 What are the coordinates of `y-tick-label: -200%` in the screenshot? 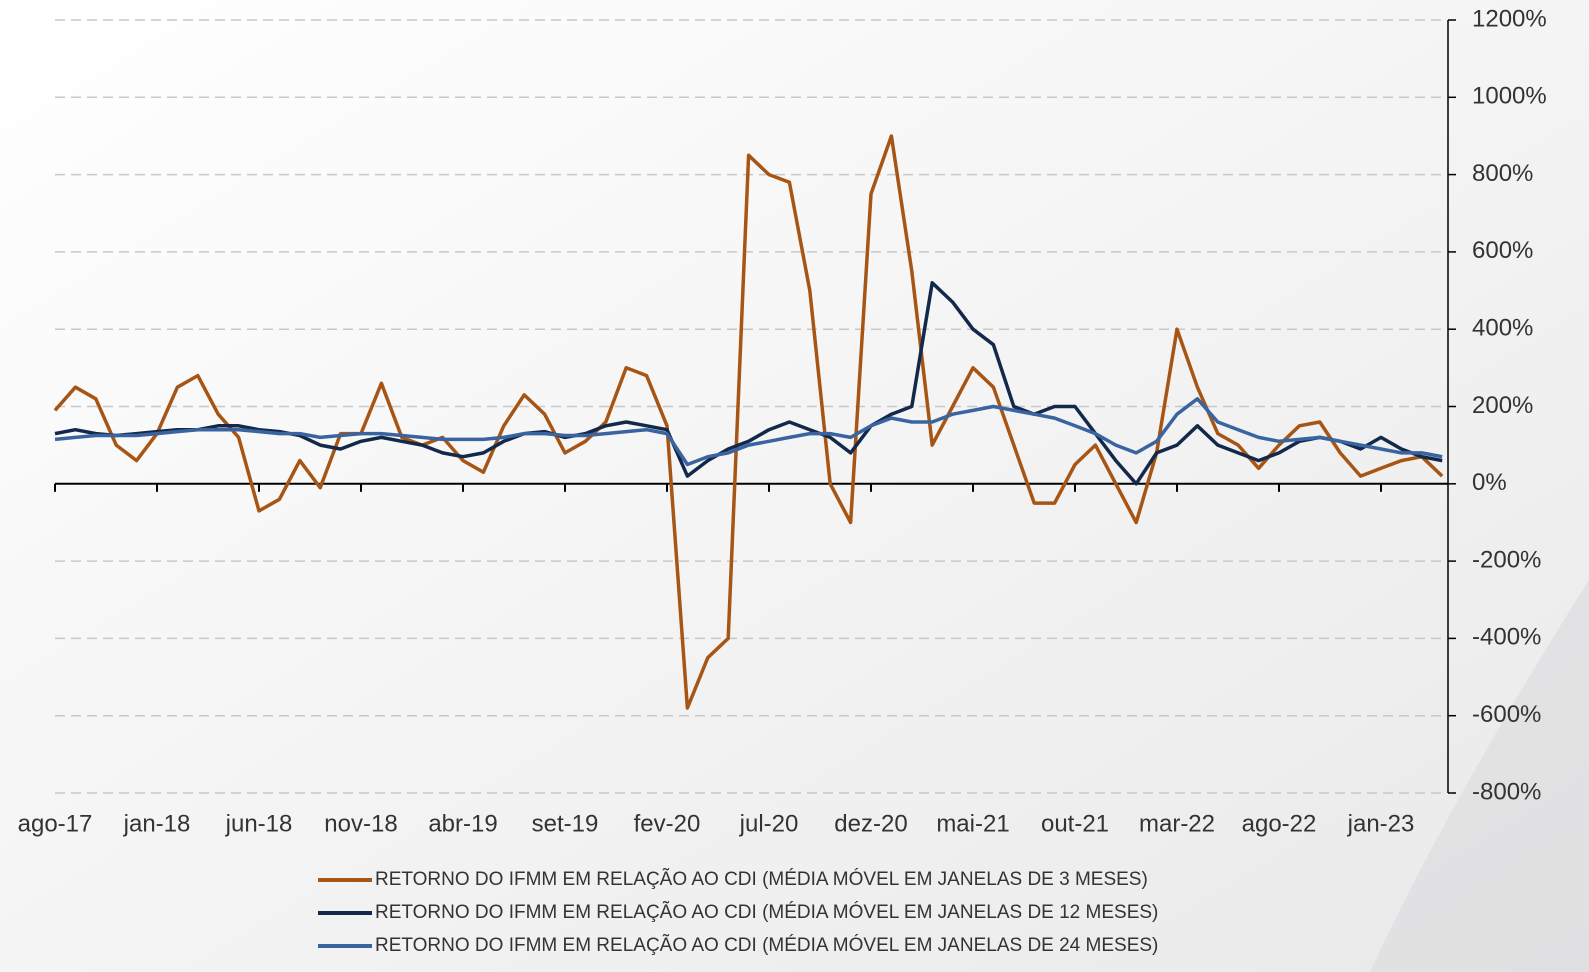 It's located at (1506, 559).